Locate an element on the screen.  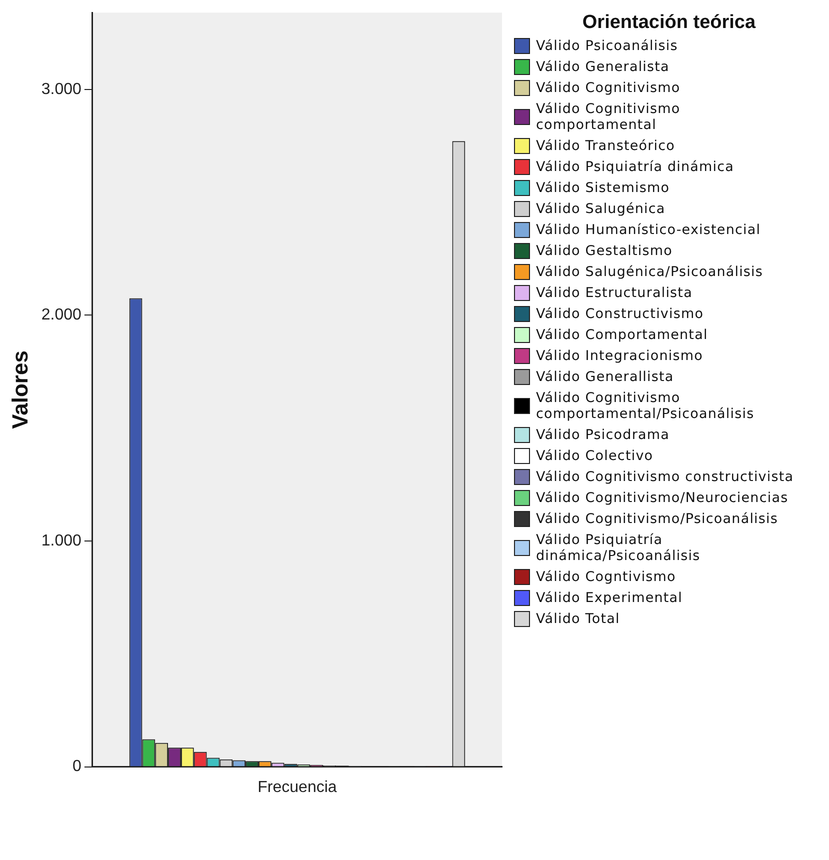
legend-label: Válido Cogntivismo is located at coordinates (606, 577).